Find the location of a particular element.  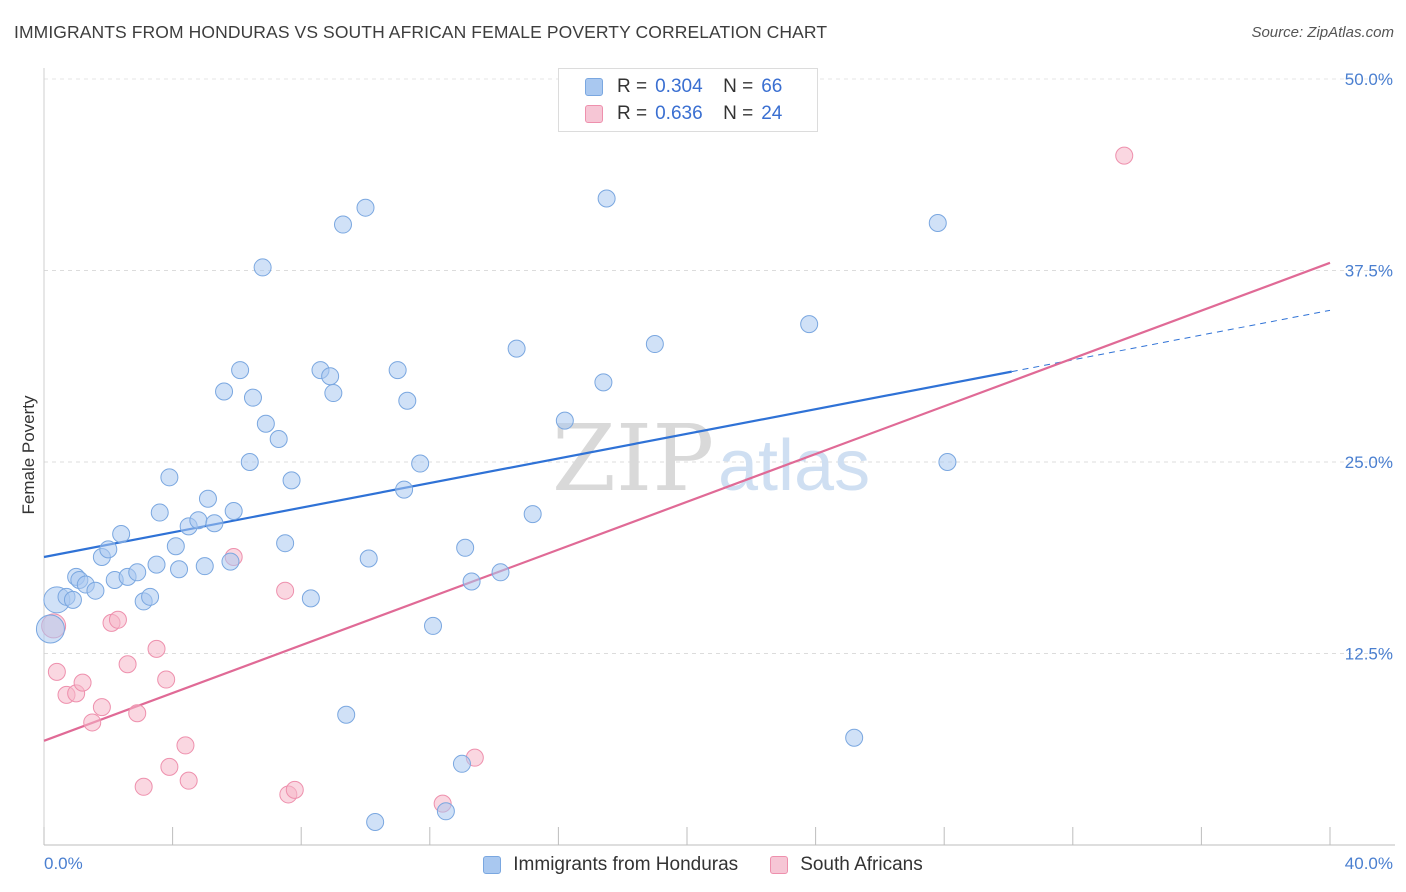

legend-r-value: 0.304 is located at coordinates (679, 86).